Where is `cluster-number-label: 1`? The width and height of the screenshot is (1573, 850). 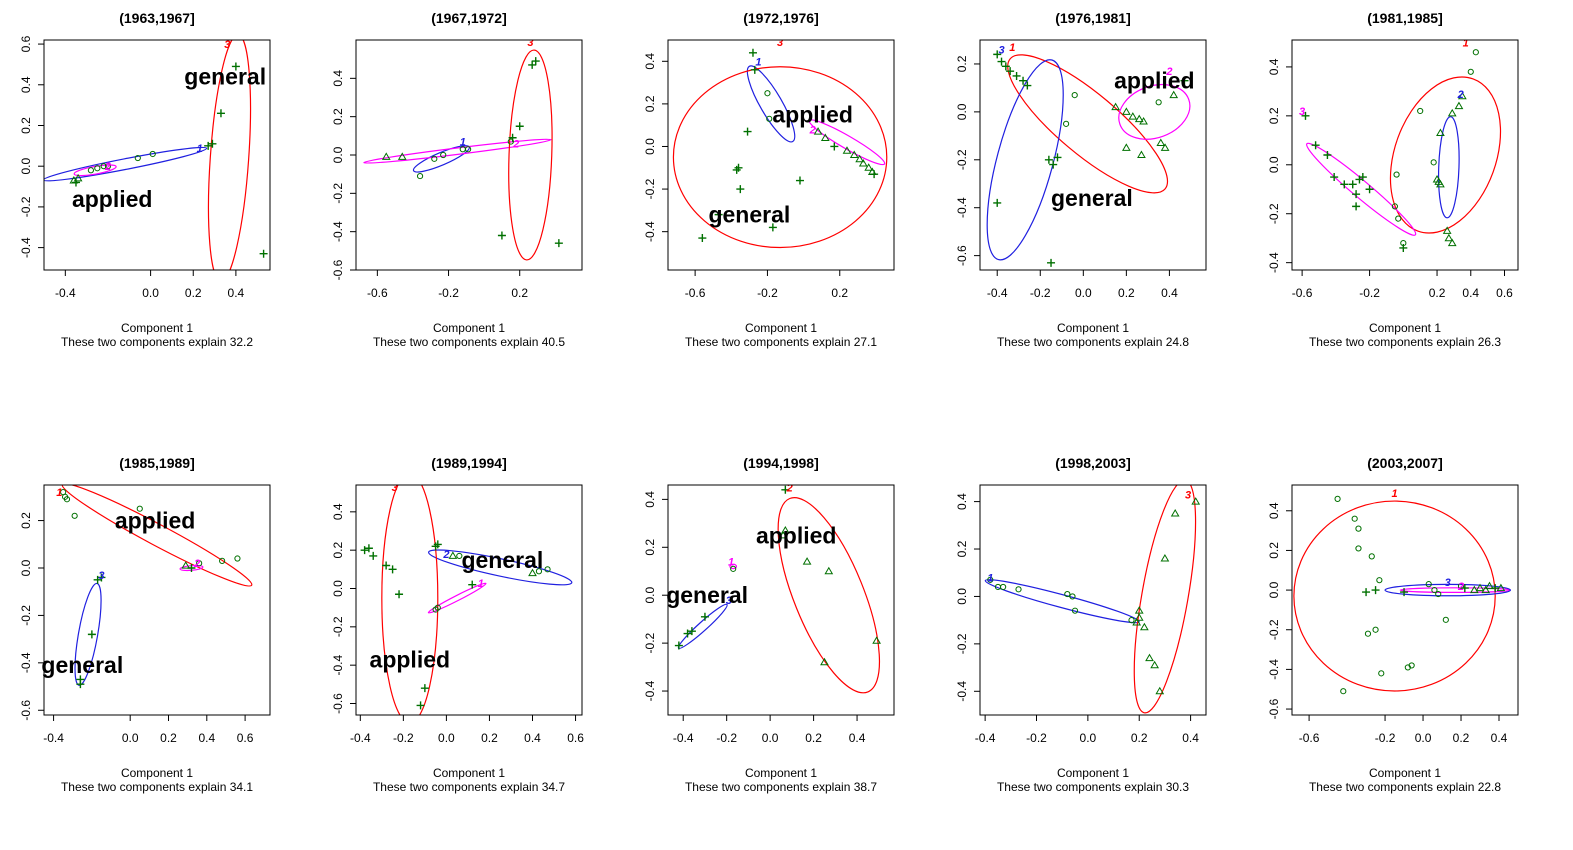
cluster-number-label: 1 is located at coordinates (200, 149).